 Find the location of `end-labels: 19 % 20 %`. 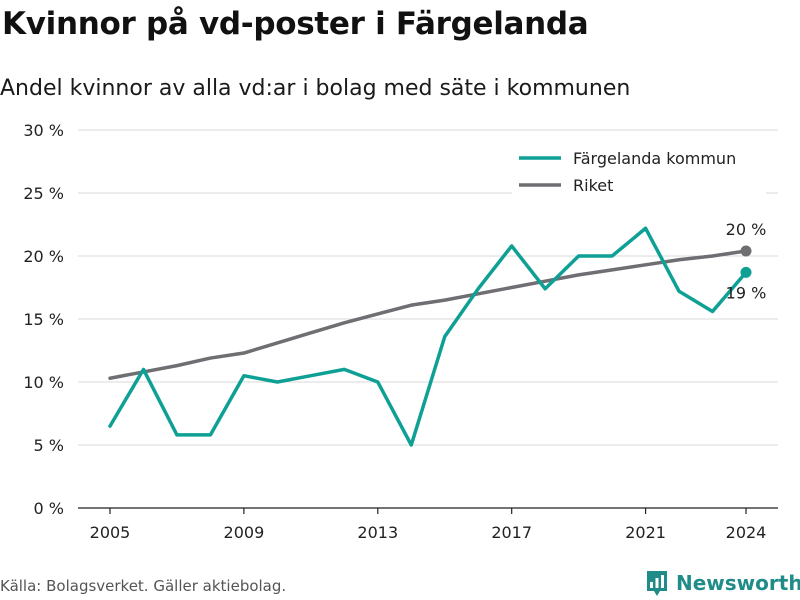

end-labels: 19 % 20 % is located at coordinates (746, 261).